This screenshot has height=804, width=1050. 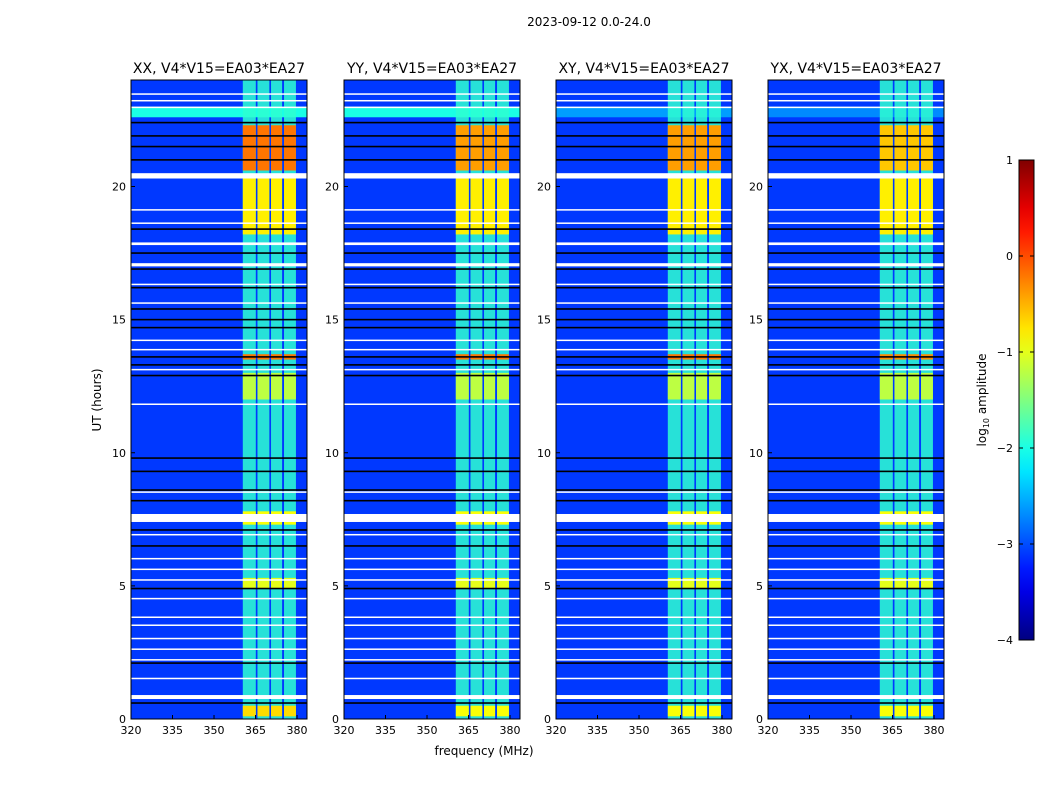 What do you see at coordinates (344, 730) in the screenshot?
I see `x-tick-label: 320` at bounding box center [344, 730].